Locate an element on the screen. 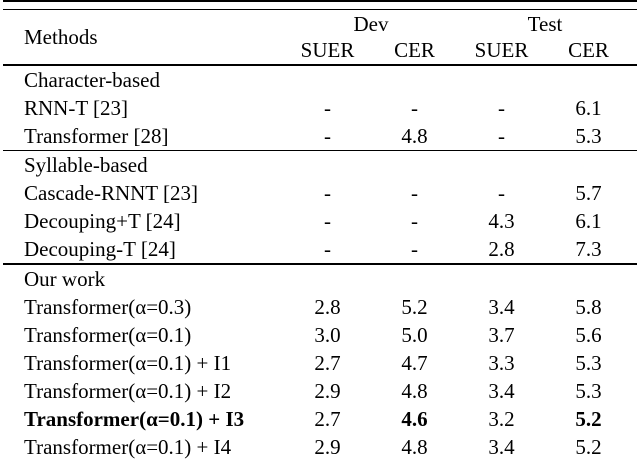  top-double-rule is located at coordinates (320, 5).